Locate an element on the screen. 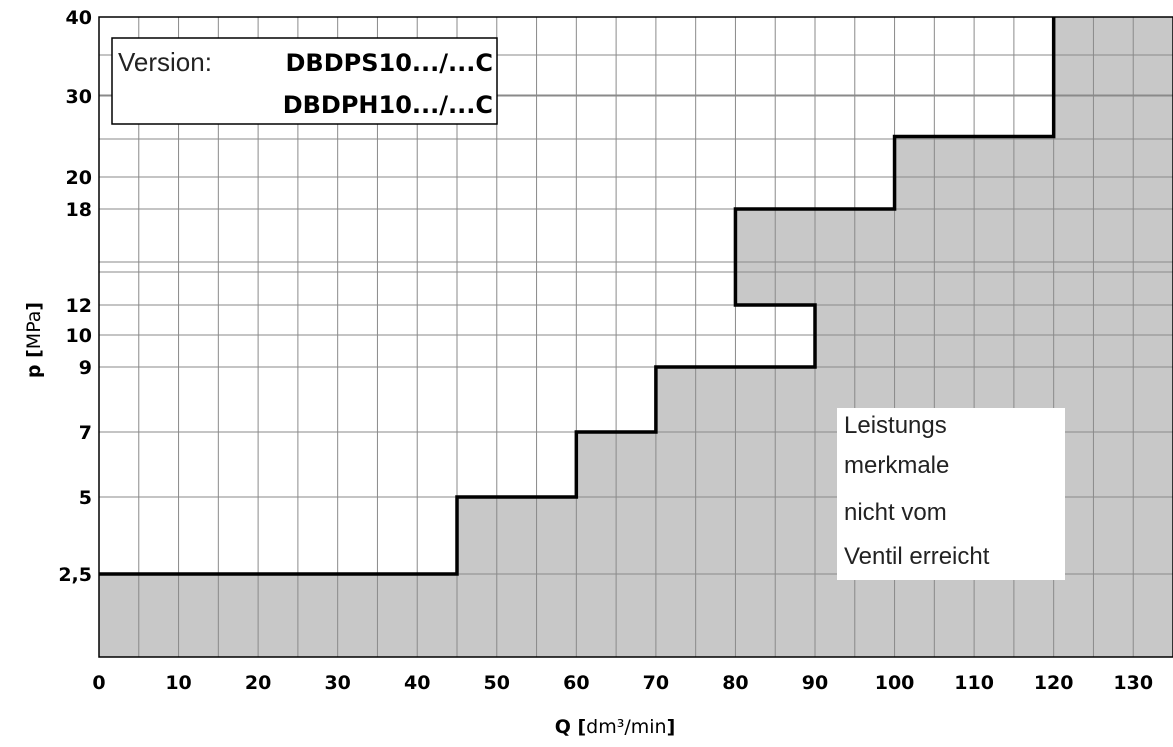 This screenshot has height=747, width=1173. version-box: Version: DBDPS10.../...C DBDPH10.../...C is located at coordinates (304, 81).